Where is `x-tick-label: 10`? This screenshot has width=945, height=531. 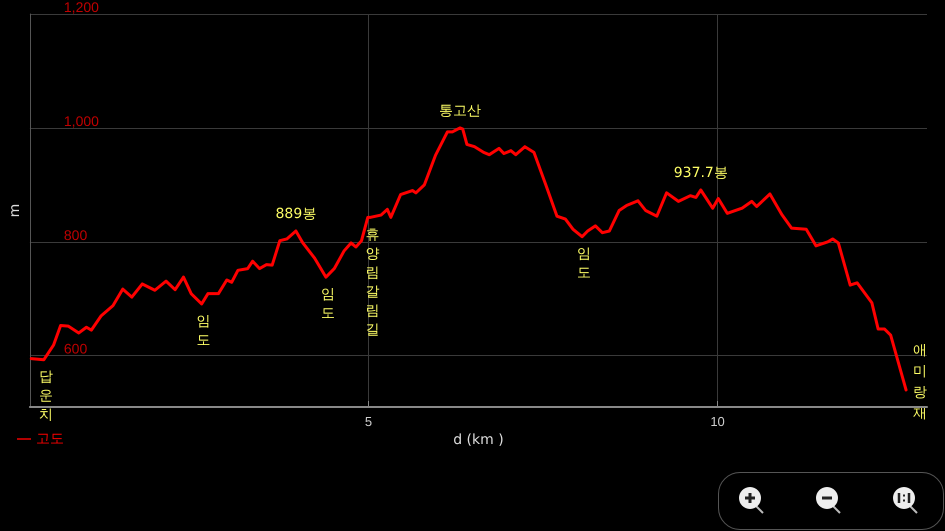
x-tick-label: 10 is located at coordinates (717, 421).